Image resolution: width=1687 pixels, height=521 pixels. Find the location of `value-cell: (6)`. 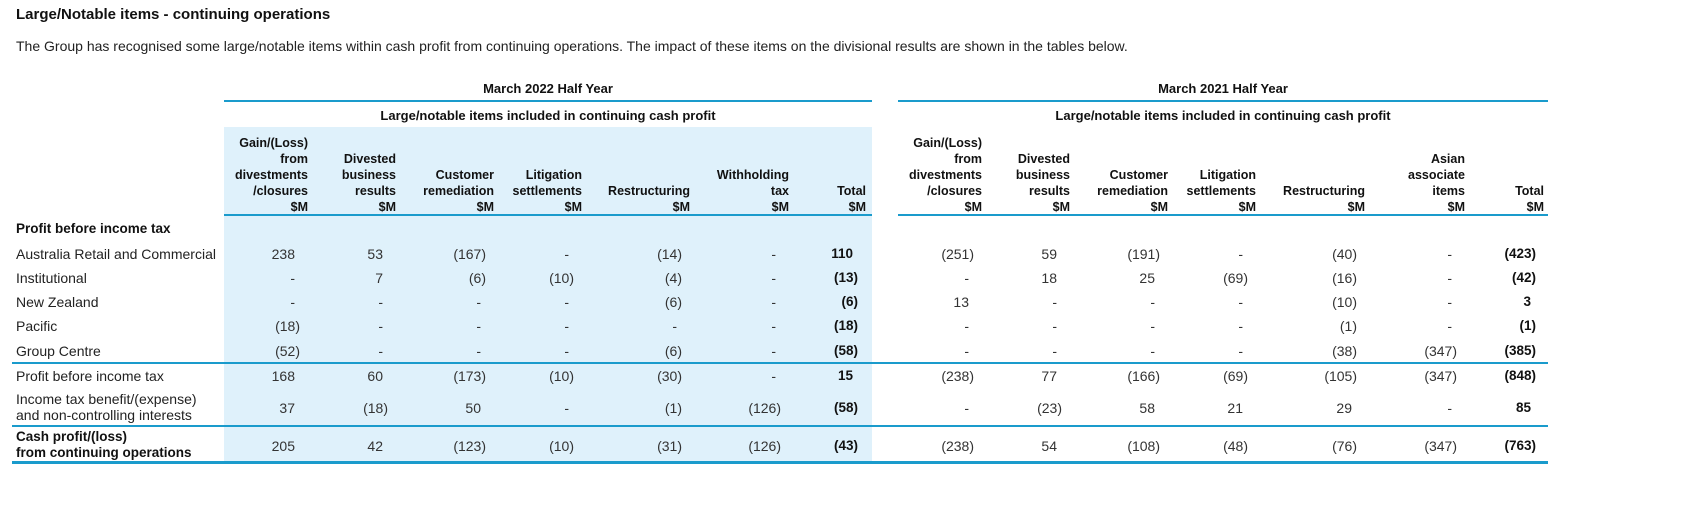

value-cell: (6) is located at coordinates (673, 302).